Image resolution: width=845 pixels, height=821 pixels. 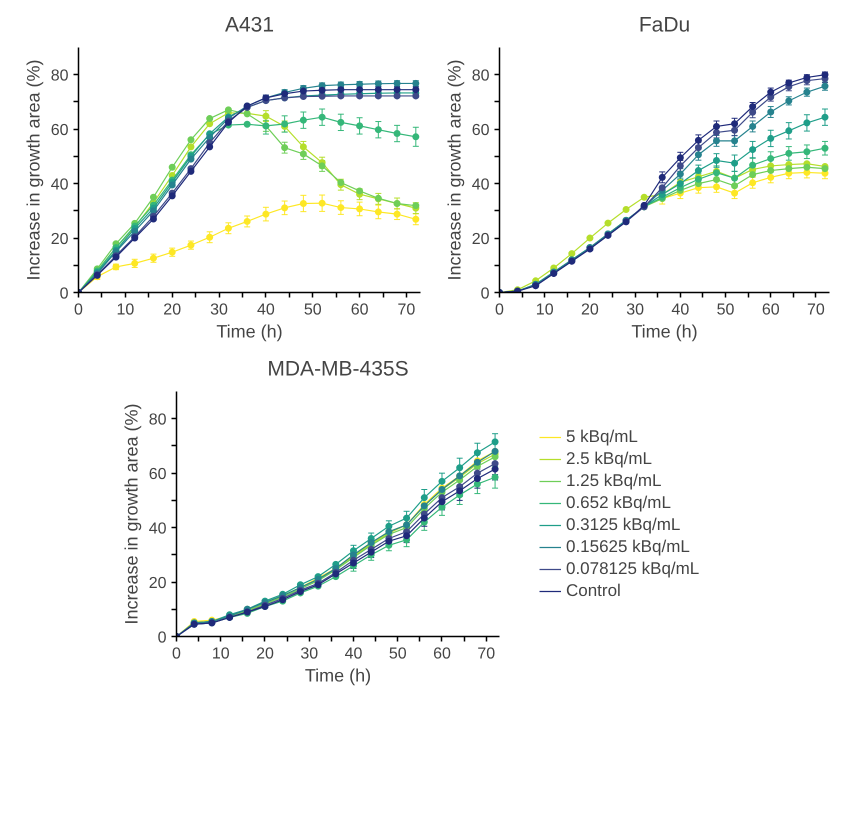 I want to click on legend-label: 1.25 kBq/mL, so click(x=614, y=480).